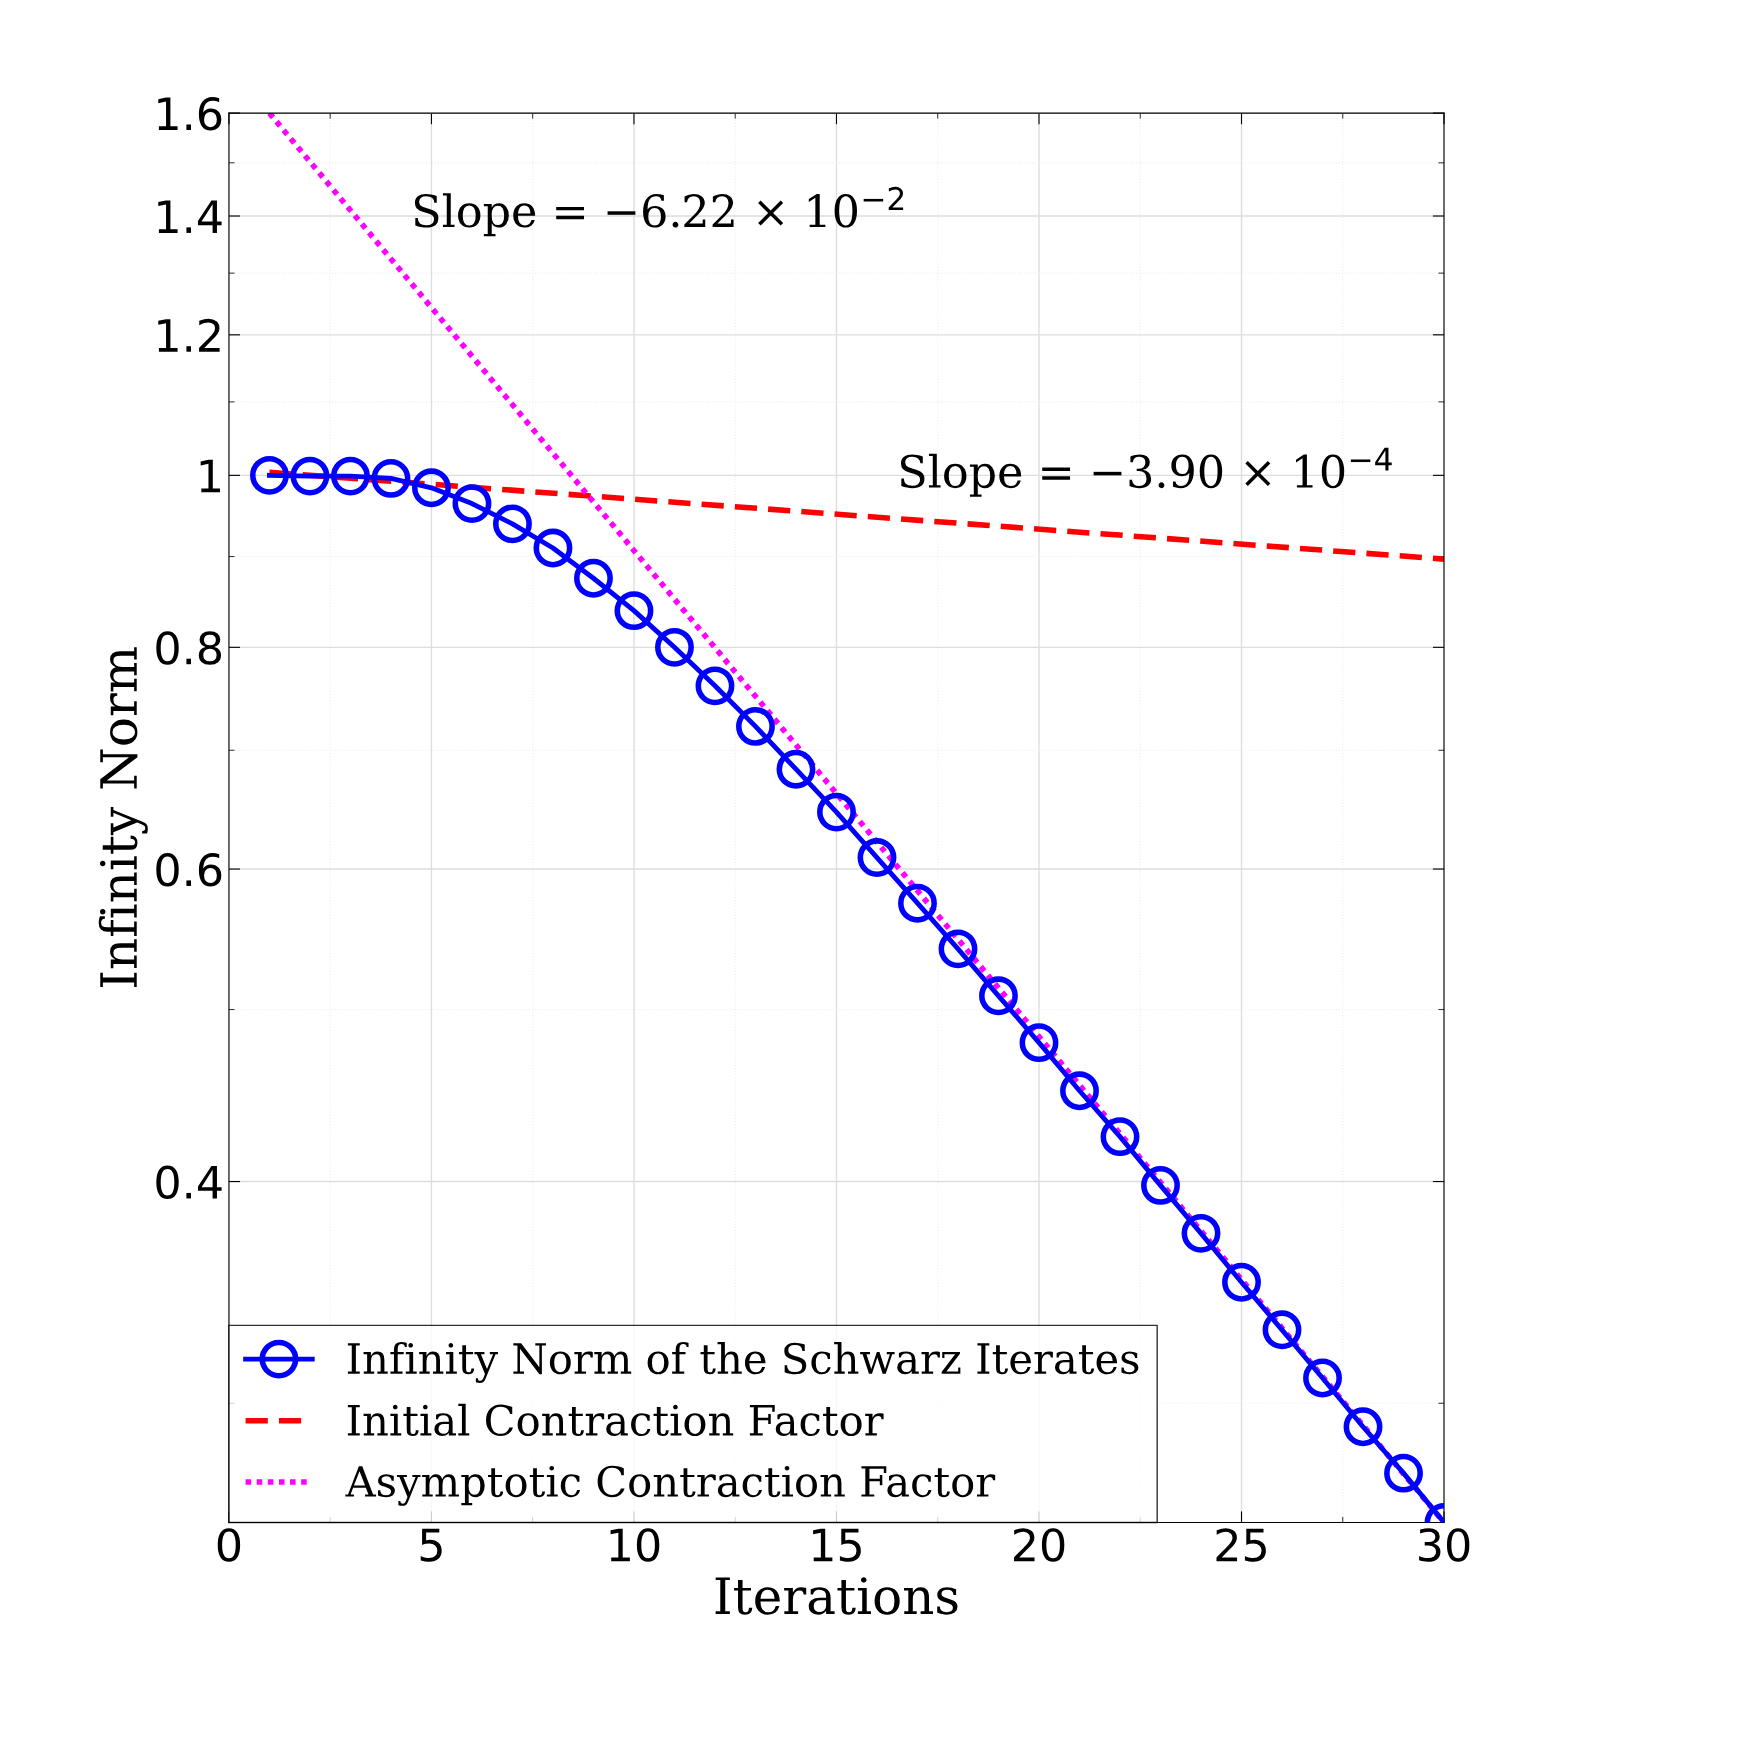 The image size is (1761, 1740). I want to click on annotation: Slope = −3.90 × 10$^{−4}$, so click(1146, 472).